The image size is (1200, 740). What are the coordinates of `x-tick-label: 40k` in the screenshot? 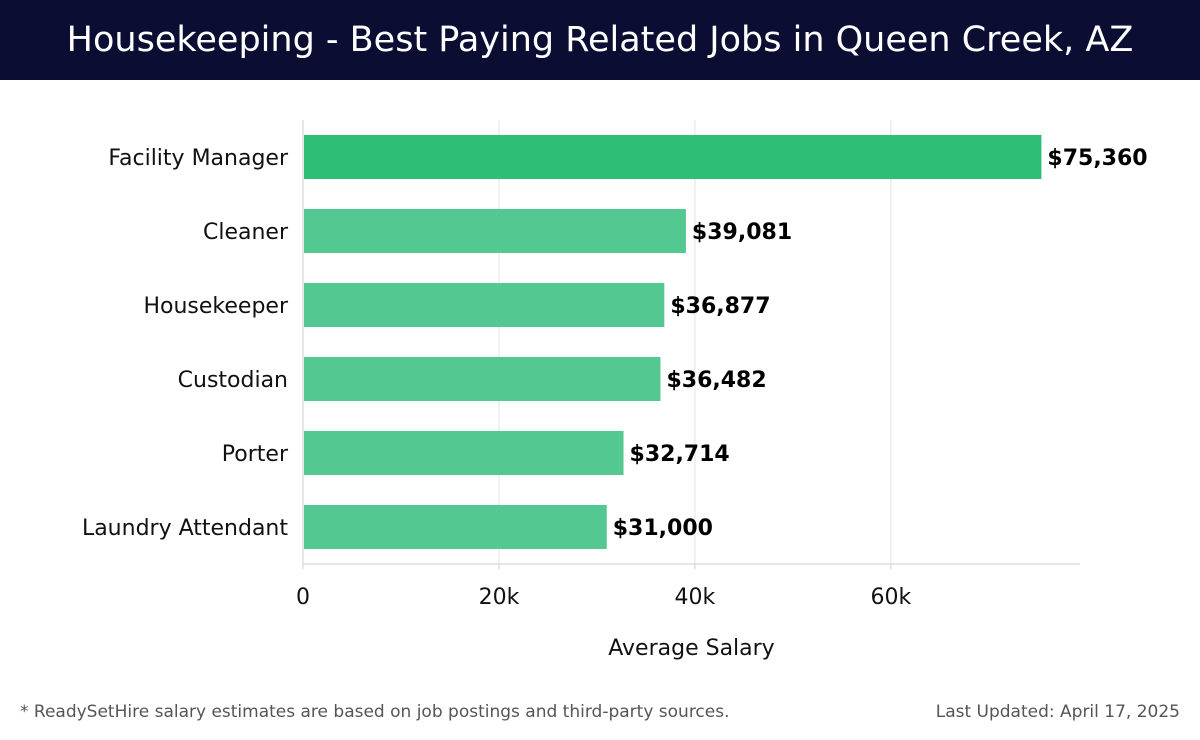 It's located at (695, 597).